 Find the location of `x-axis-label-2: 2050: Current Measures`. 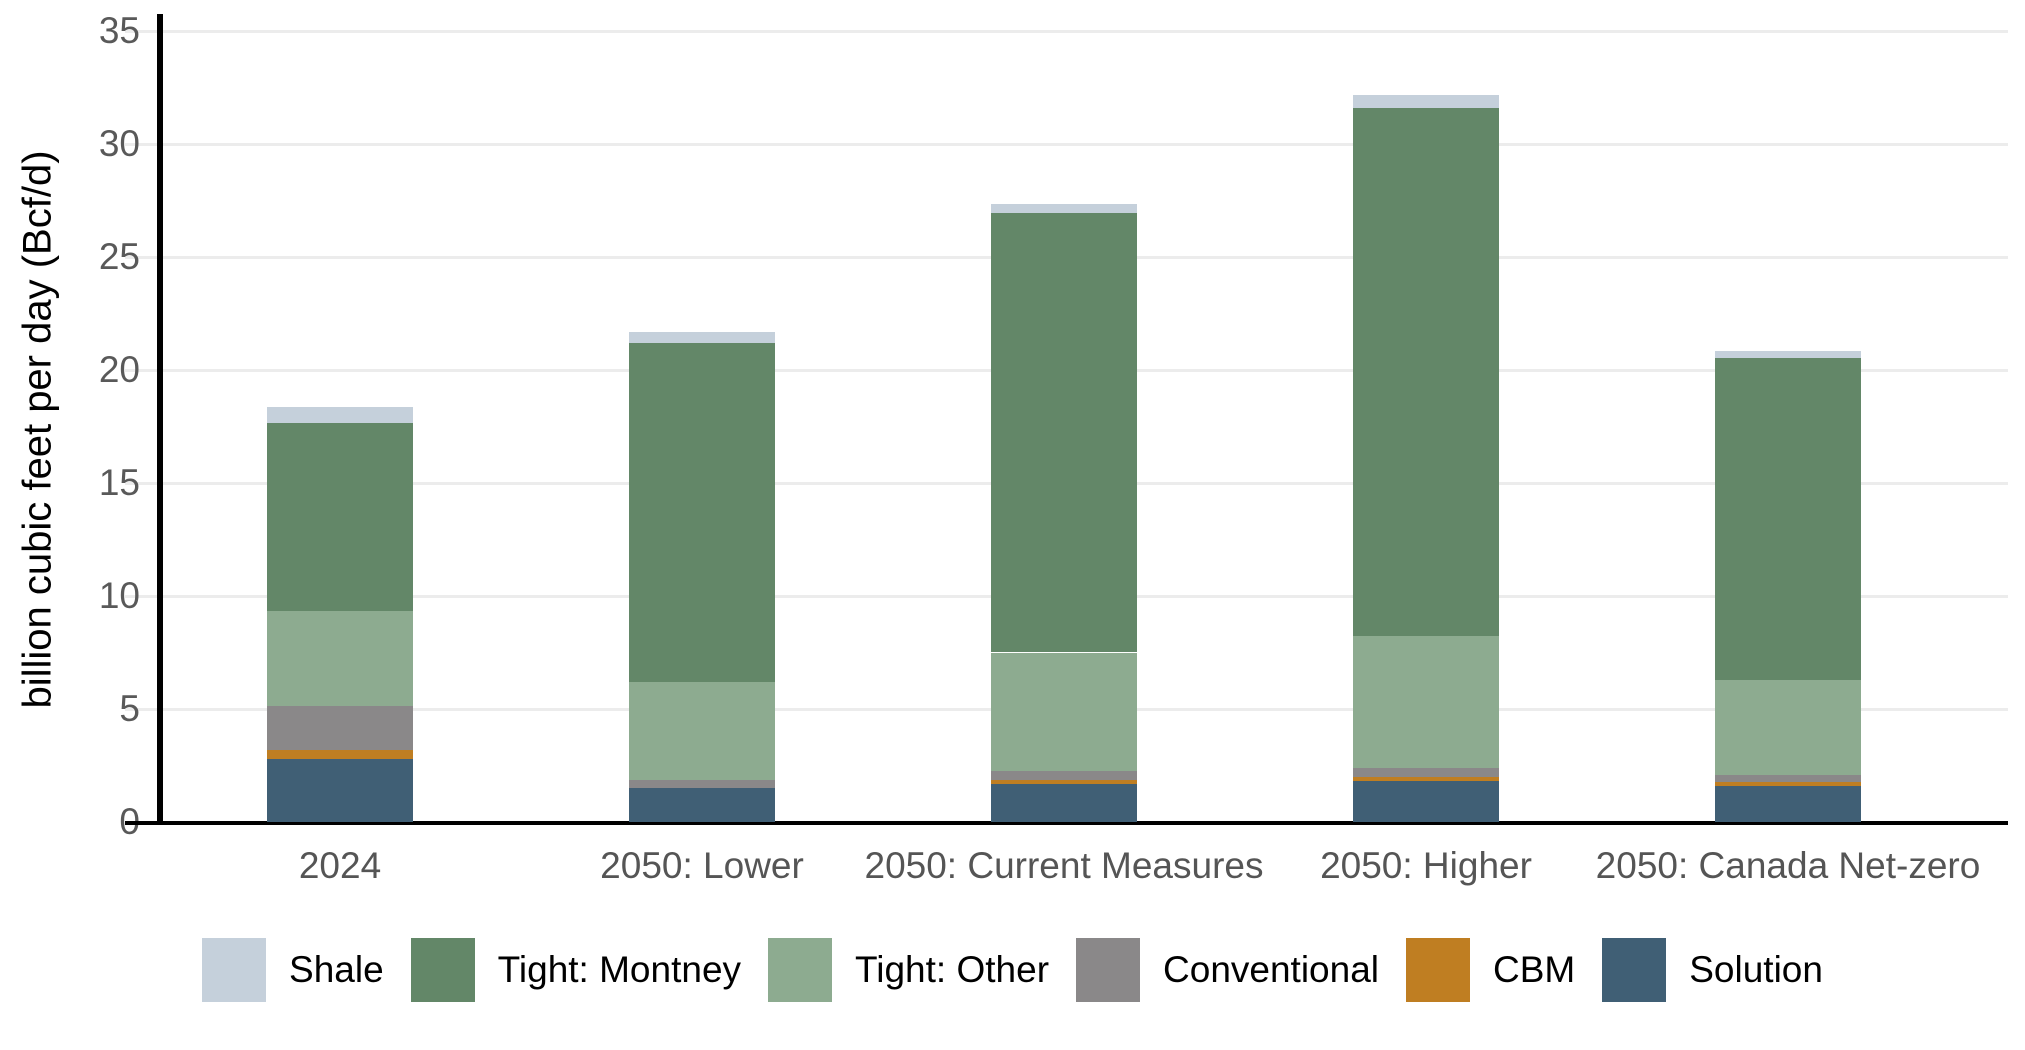

x-axis-label-2: 2050: Current Measures is located at coordinates (1064, 865).